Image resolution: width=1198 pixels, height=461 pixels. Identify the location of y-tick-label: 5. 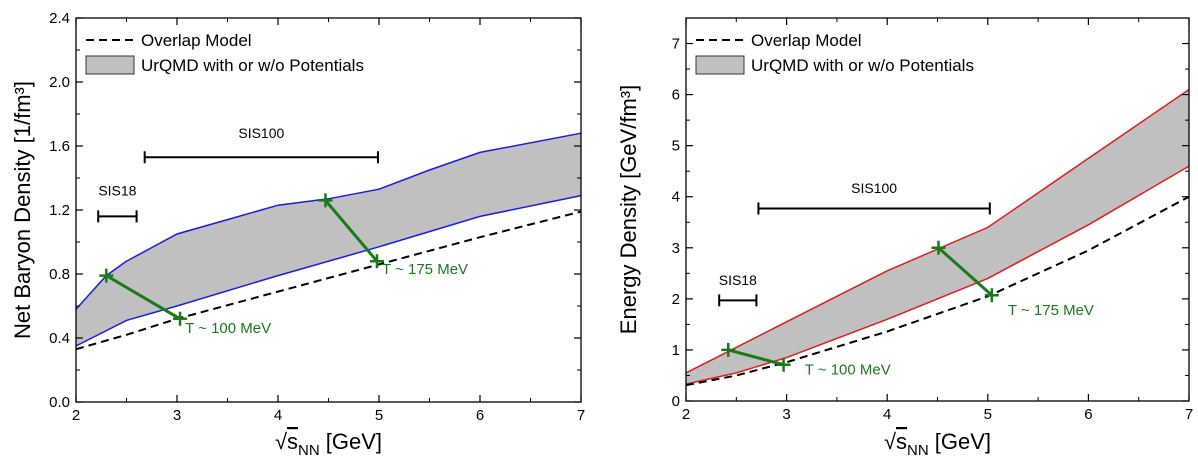
(676, 146).